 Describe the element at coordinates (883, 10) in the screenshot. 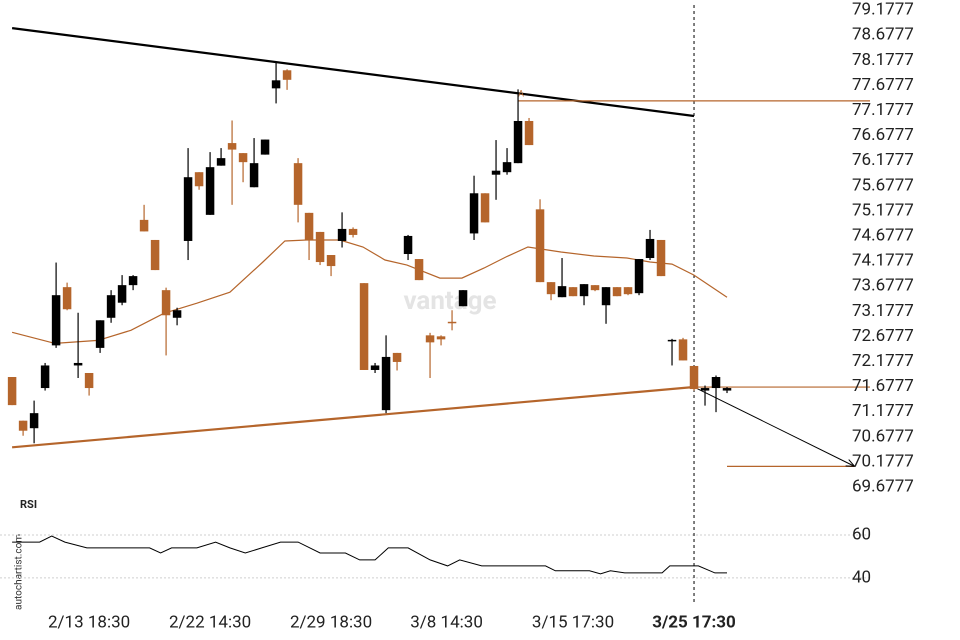

I see `y-tick-label: 79.1777` at that location.